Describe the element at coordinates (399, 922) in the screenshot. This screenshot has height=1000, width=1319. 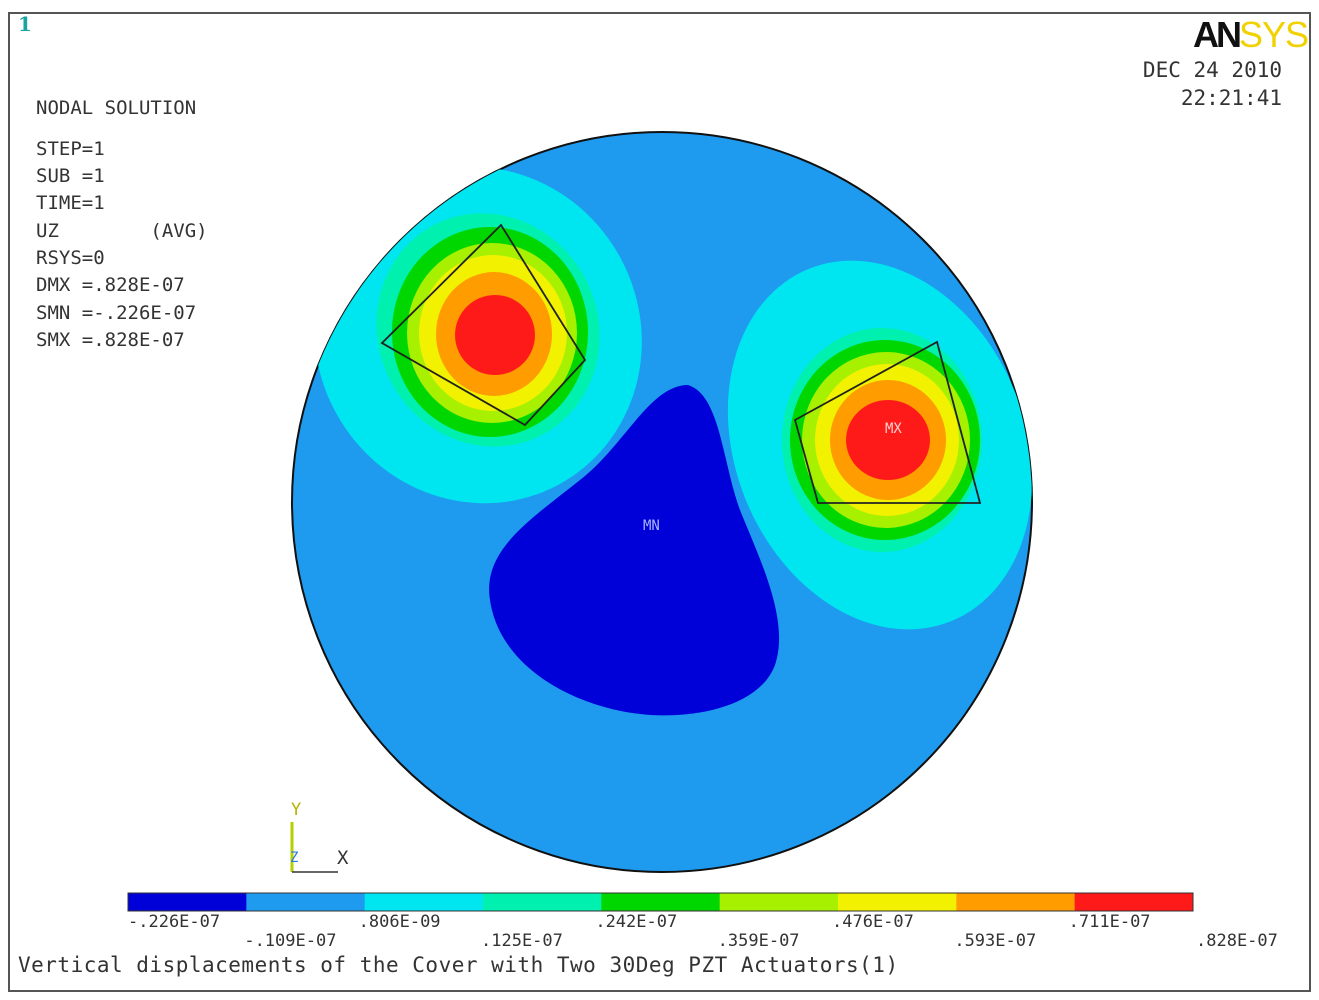
I see `legend-label-top: .806E-09` at that location.